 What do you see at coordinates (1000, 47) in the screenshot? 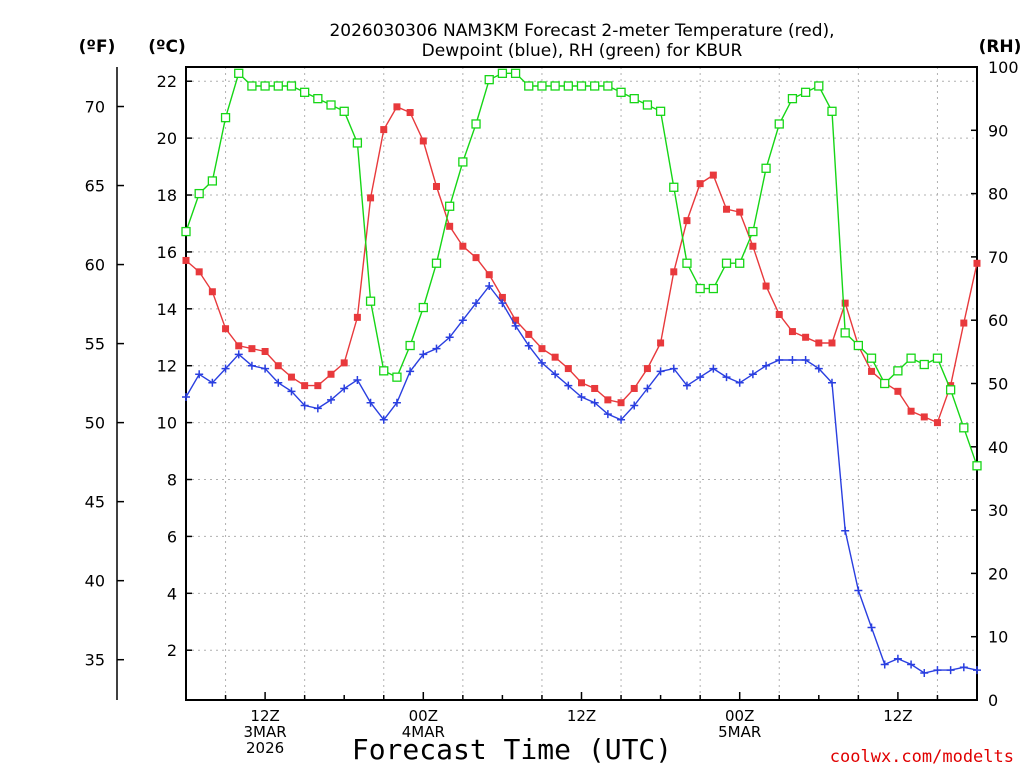
I see `rh-axis-unit: (RH)` at bounding box center [1000, 47].